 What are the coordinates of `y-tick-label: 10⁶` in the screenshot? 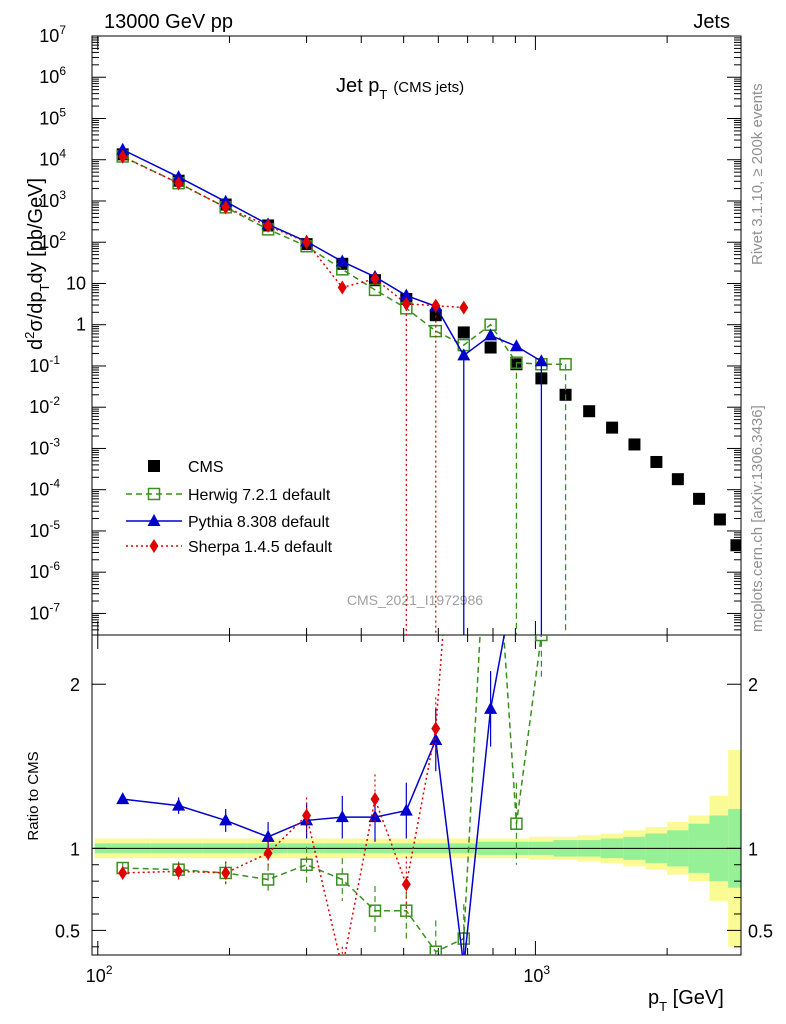 It's located at (52, 75).